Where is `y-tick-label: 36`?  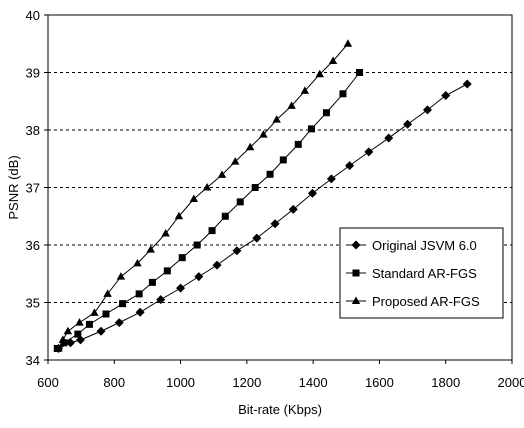 y-tick-label: 36 is located at coordinates (33, 245).